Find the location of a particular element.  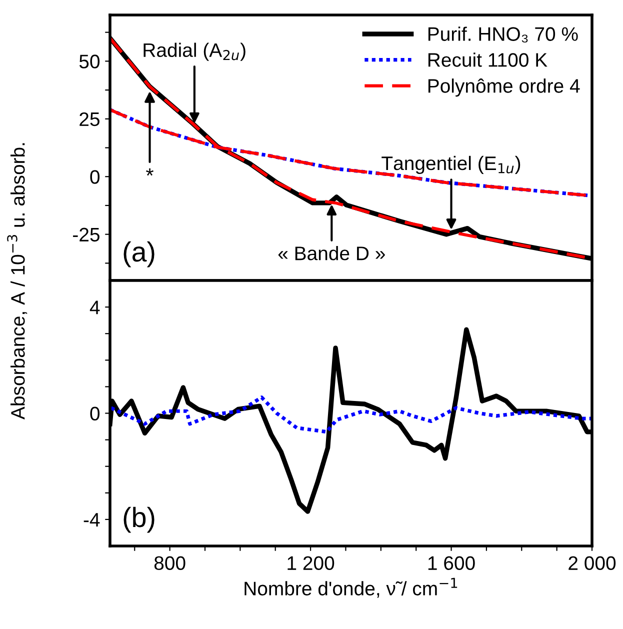

legend-label: Polynôme ordre 4 is located at coordinates (504, 87).